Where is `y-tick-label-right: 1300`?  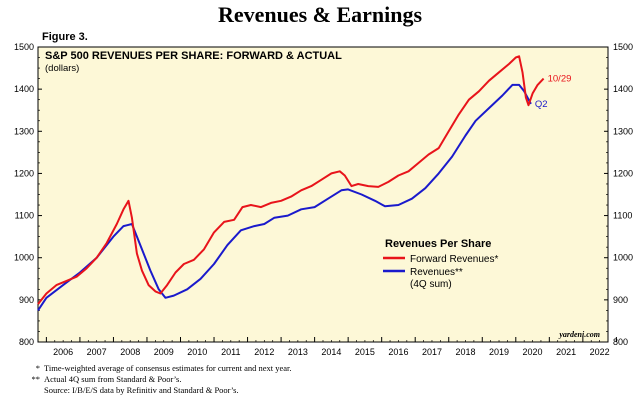
y-tick-label-right: 1300 is located at coordinates (623, 131).